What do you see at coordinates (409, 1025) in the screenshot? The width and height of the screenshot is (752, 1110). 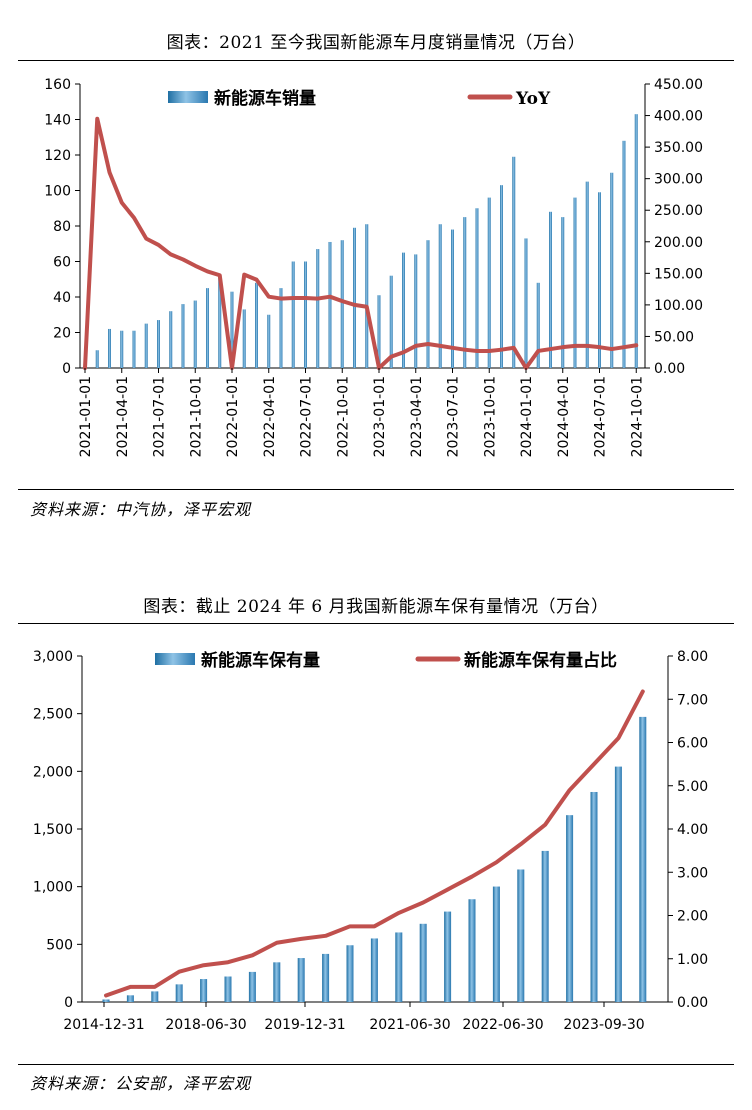 I see `chart2-x-tick-label: 2021-06-30` at bounding box center [409, 1025].